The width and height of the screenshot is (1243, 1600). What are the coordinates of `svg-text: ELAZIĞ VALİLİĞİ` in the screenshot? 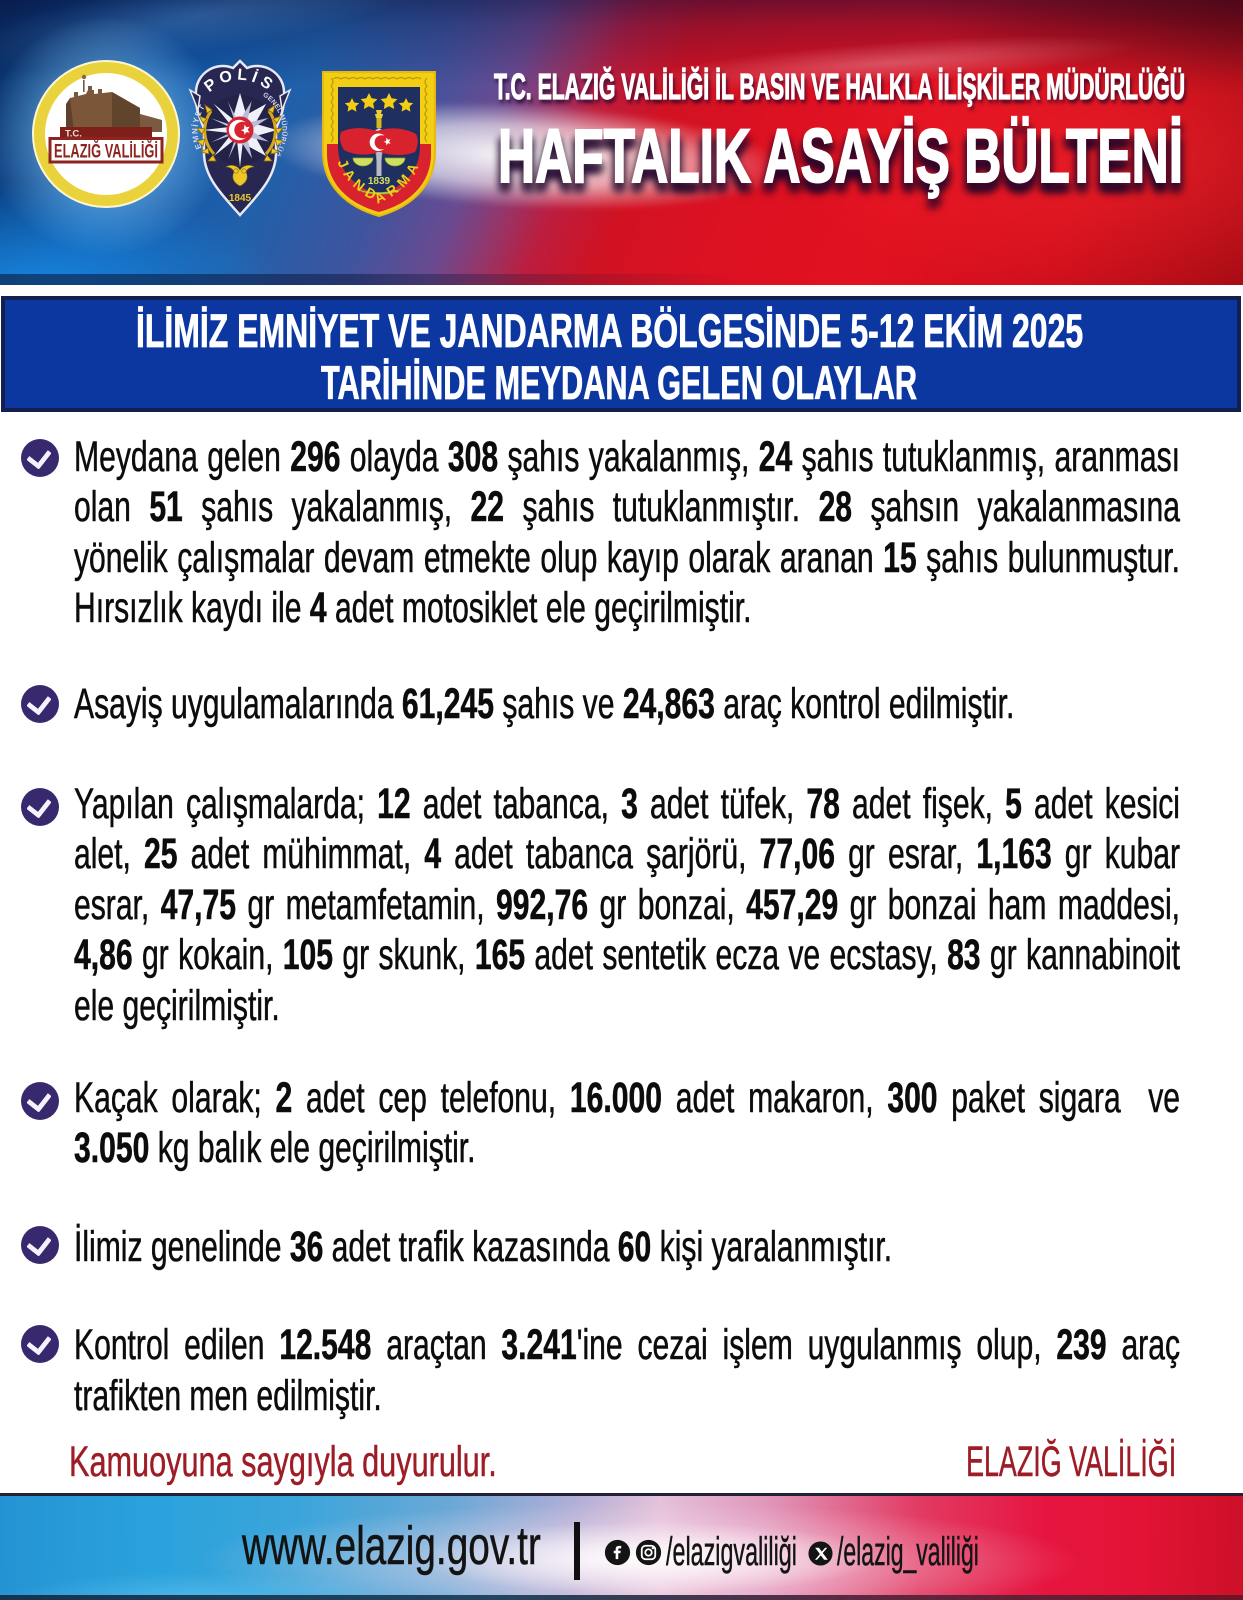 It's located at (106, 152).